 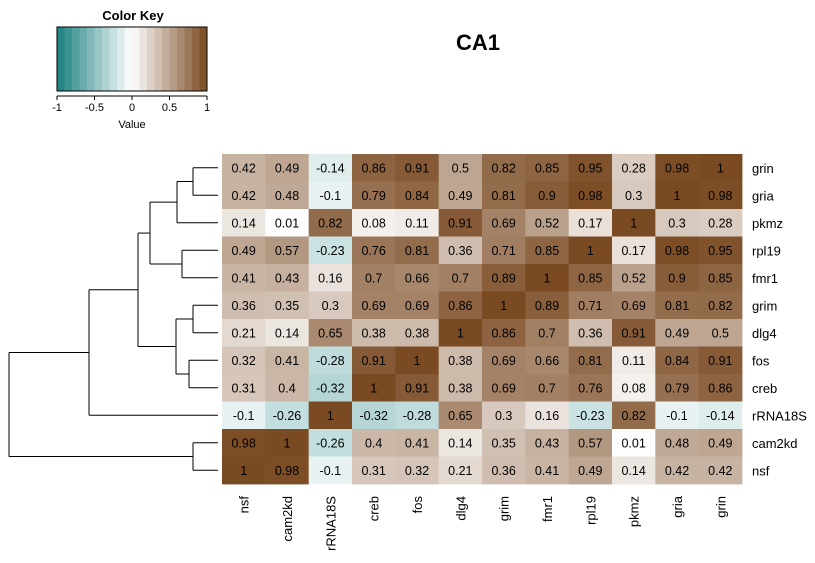 What do you see at coordinates (763, 168) in the screenshot?
I see `row-label: grin` at bounding box center [763, 168].